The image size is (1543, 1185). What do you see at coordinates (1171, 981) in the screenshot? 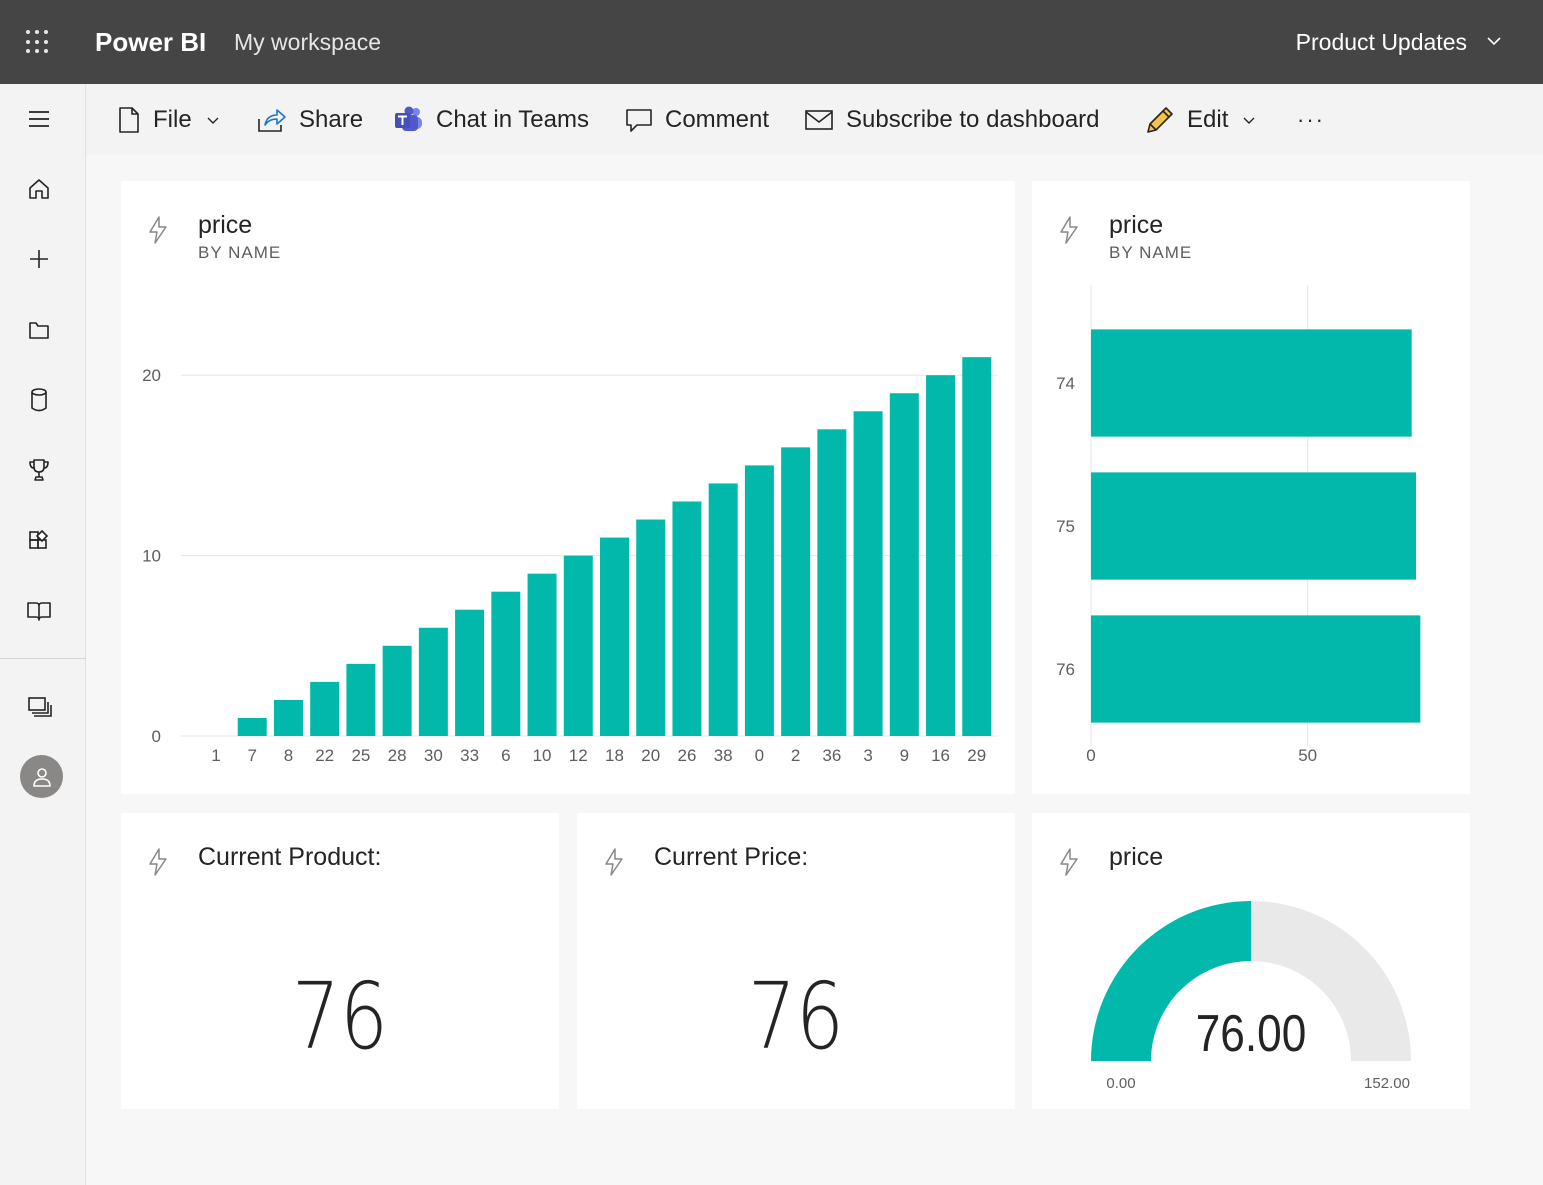
I see `gauge-fill` at bounding box center [1171, 981].